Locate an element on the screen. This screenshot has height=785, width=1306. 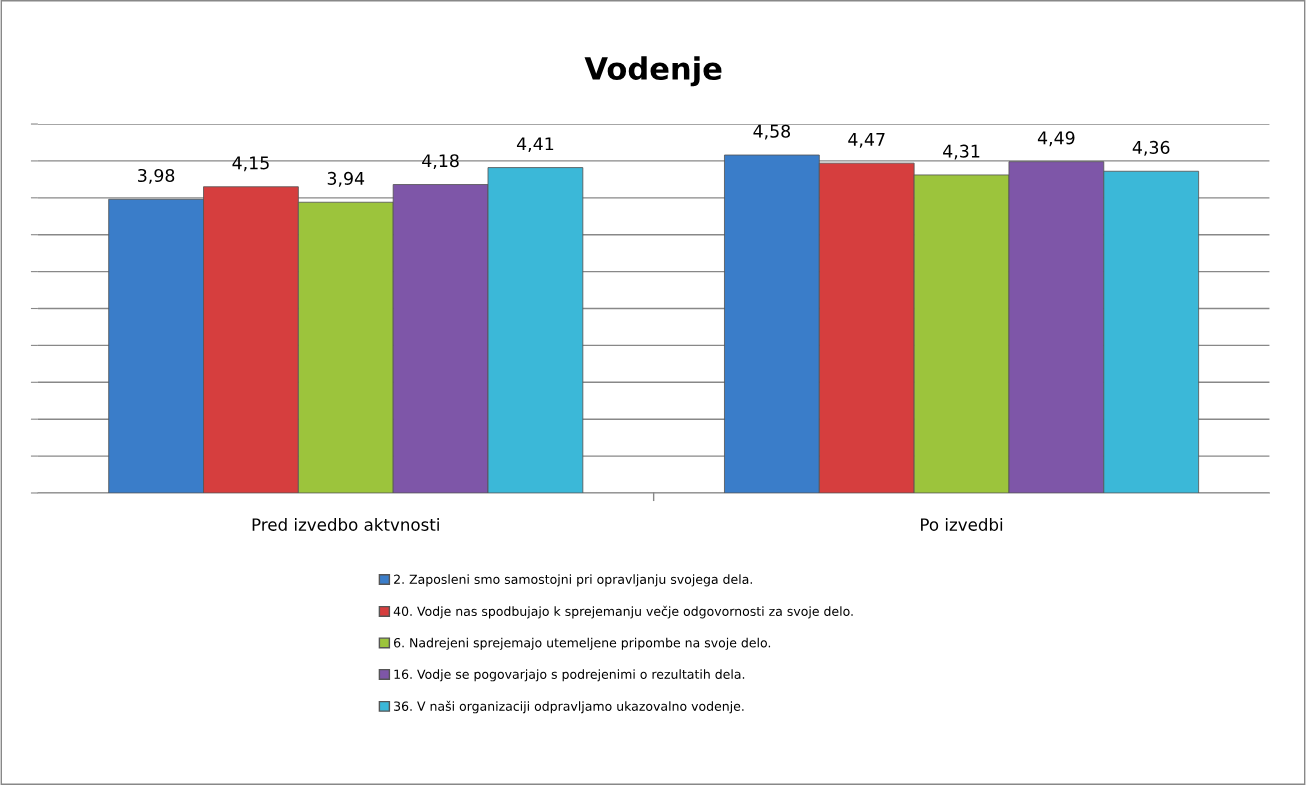
data-label: 4,58 is located at coordinates (772, 132).